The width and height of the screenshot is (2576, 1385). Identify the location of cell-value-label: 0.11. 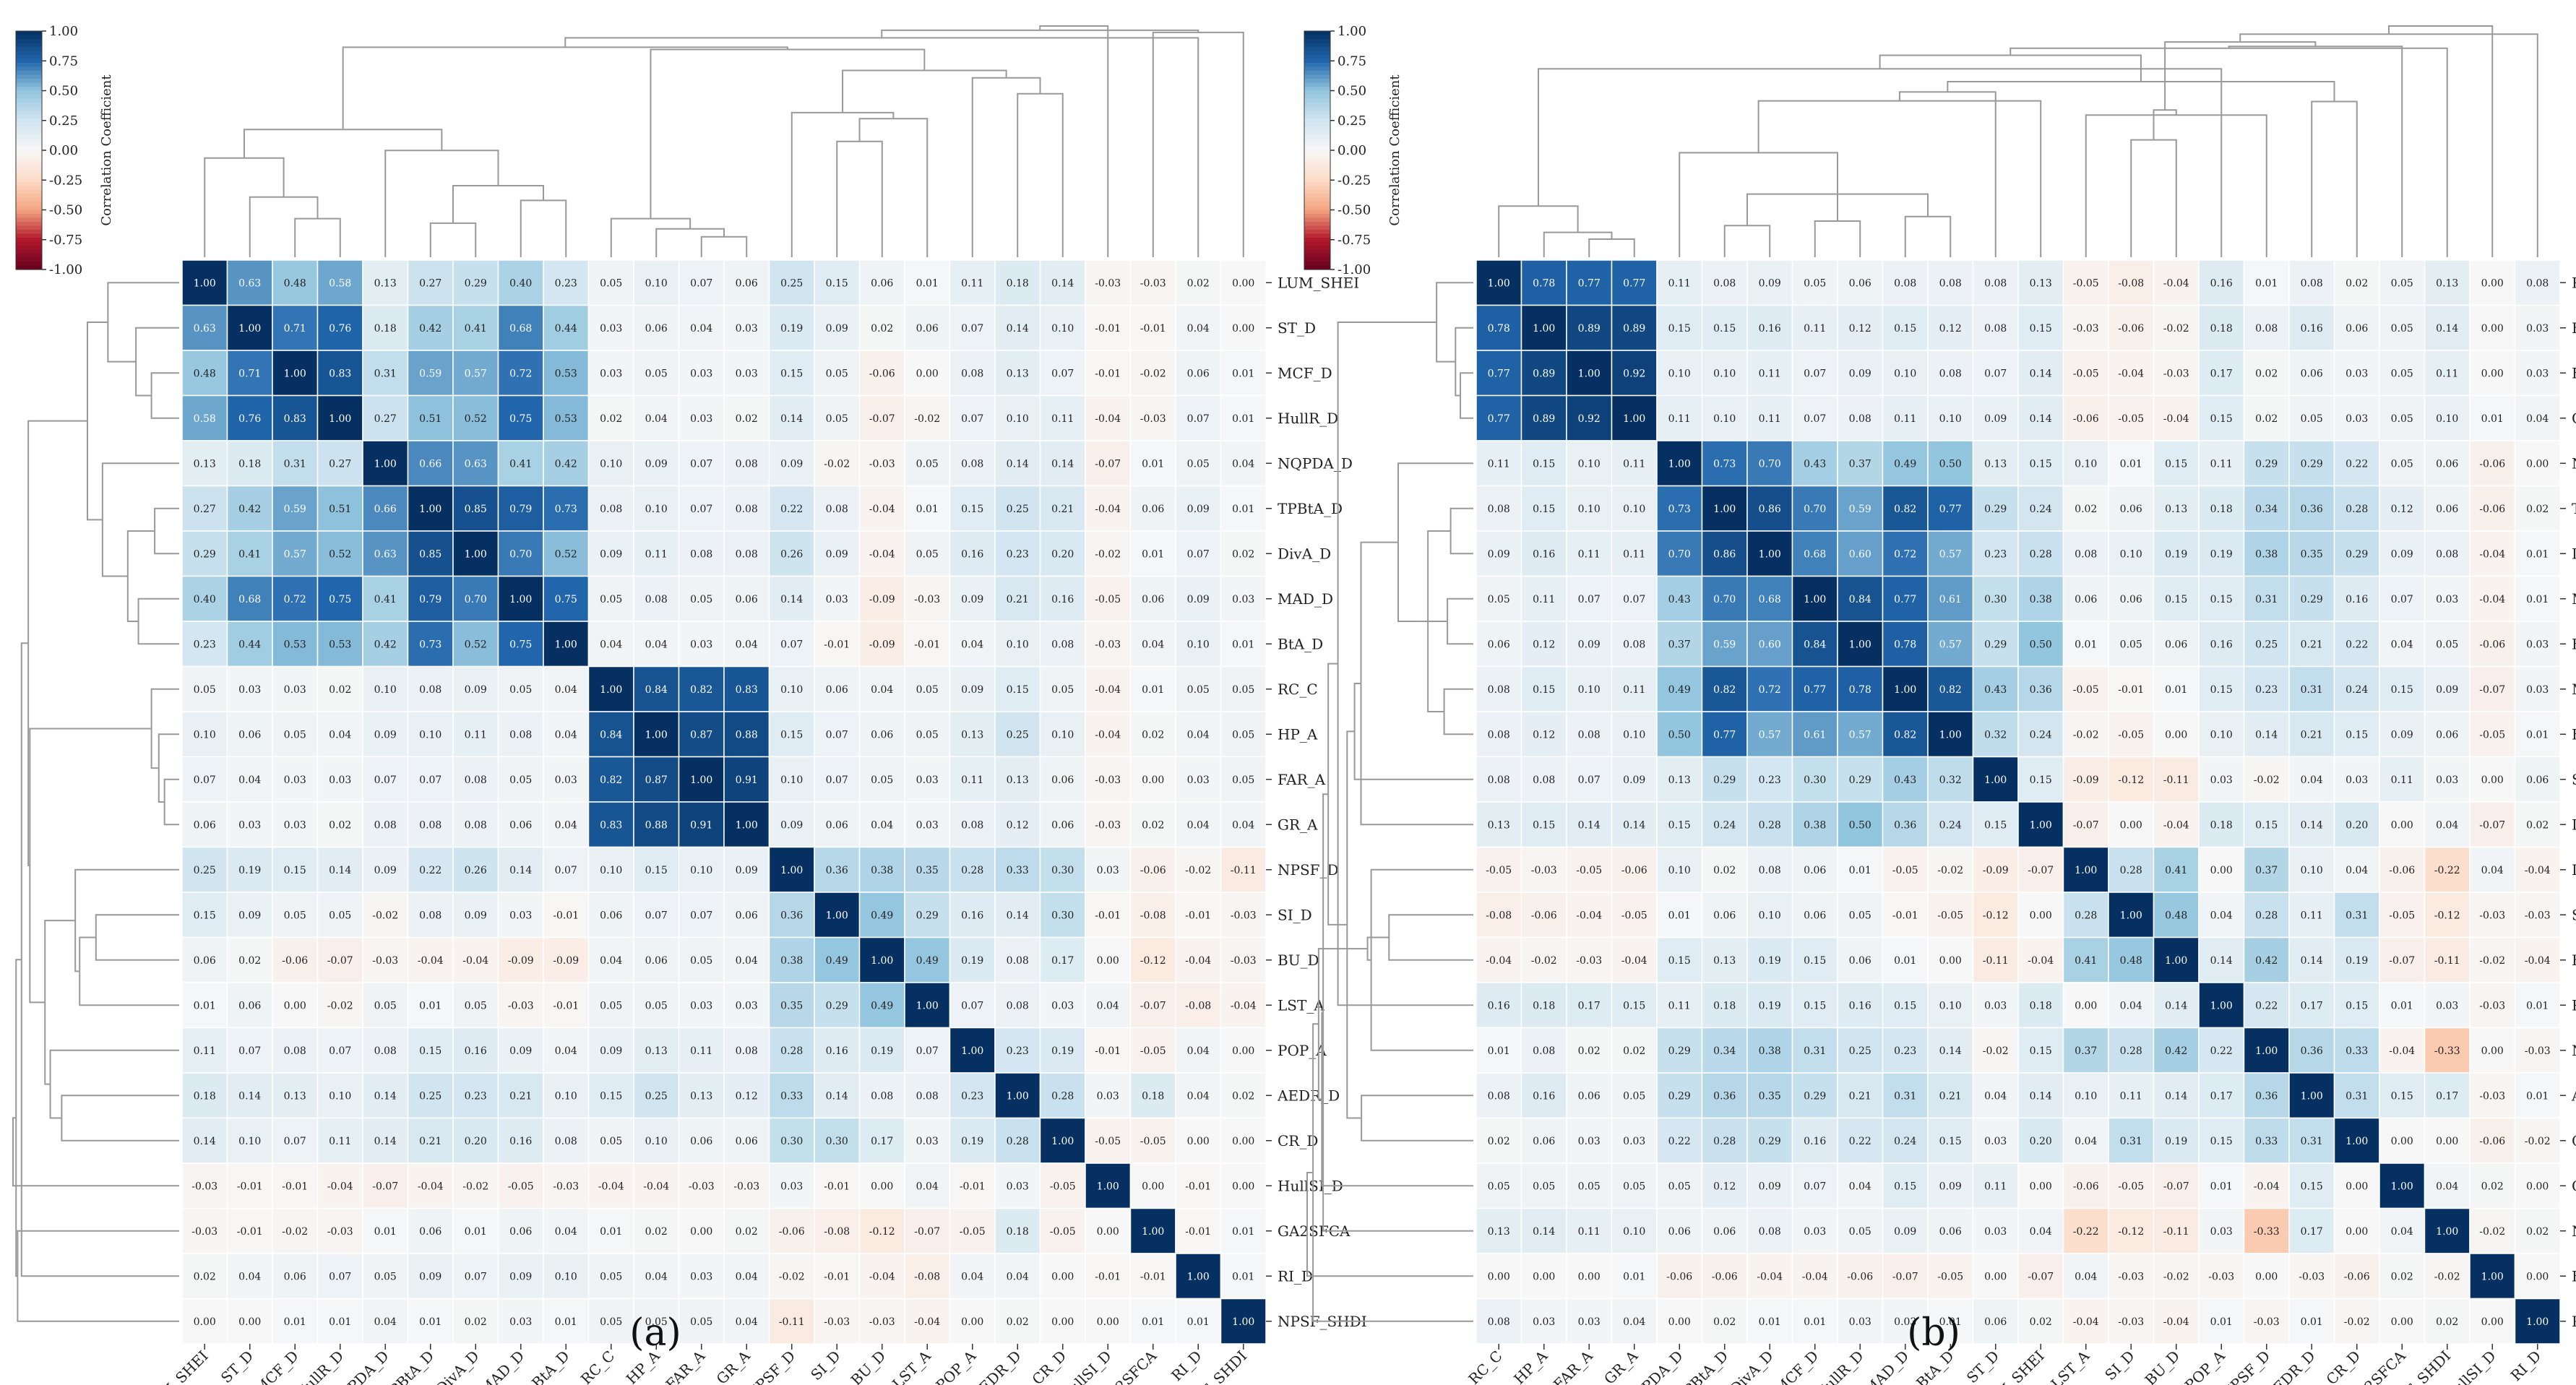
(656, 554).